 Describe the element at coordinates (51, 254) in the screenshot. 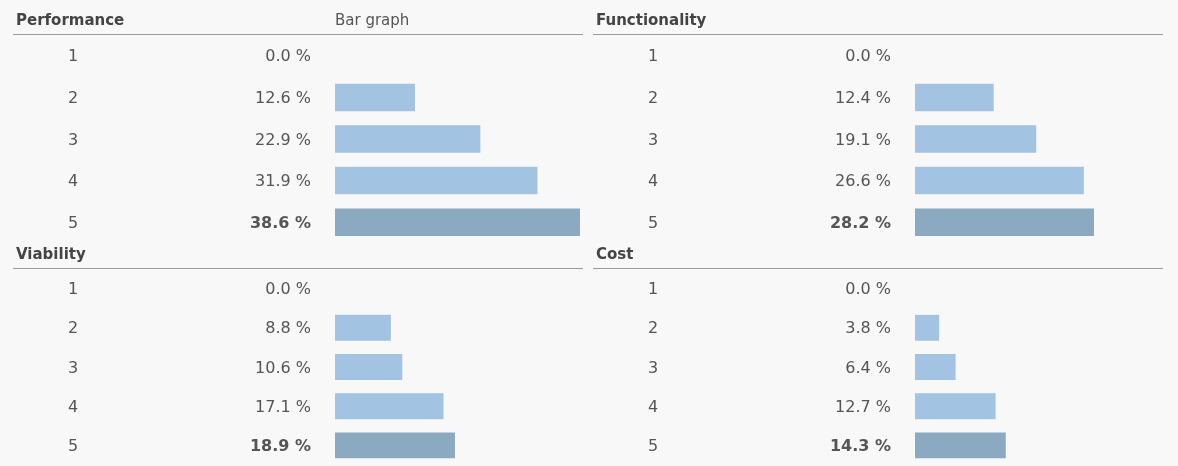

I see `text: Viability` at that location.